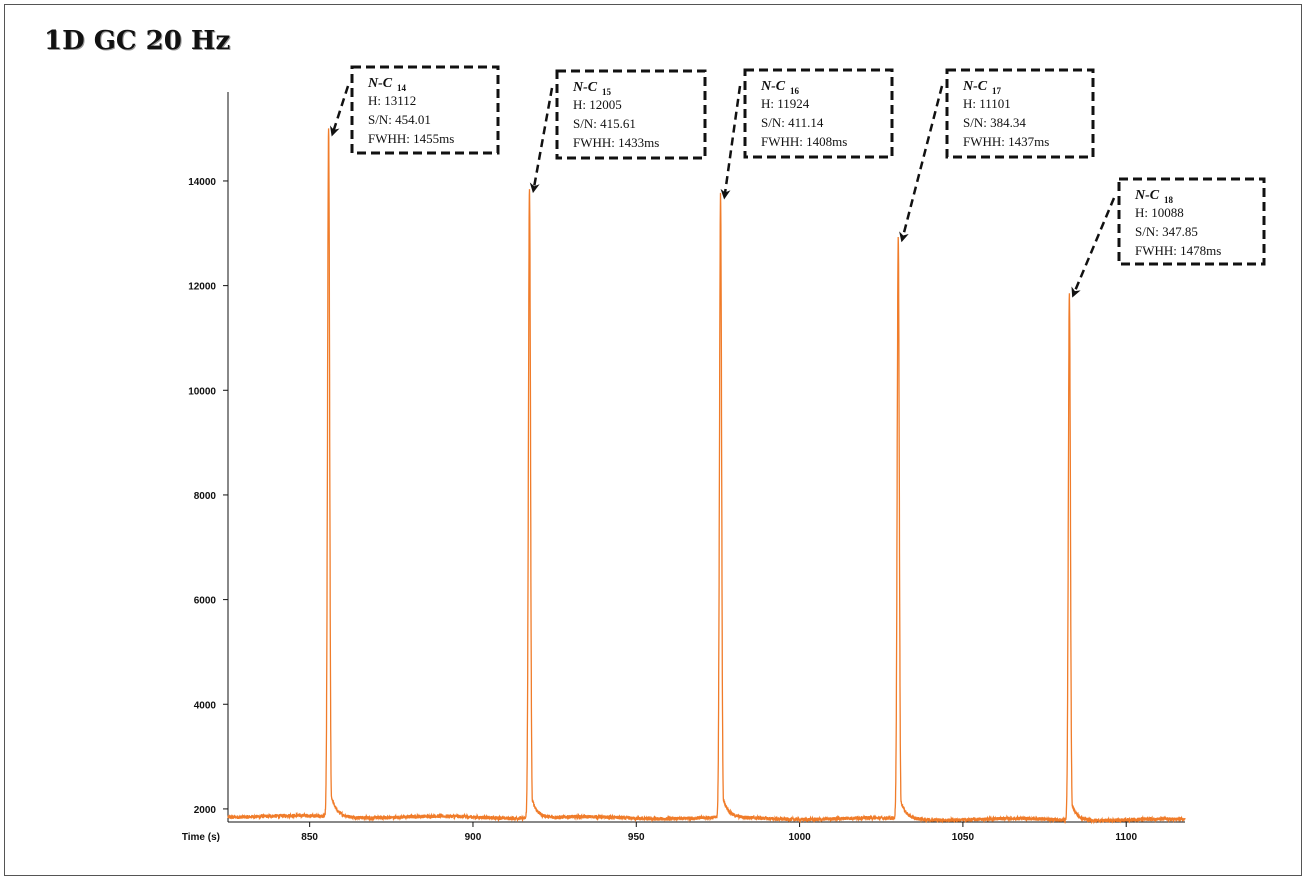  Describe the element at coordinates (597, 104) in the screenshot. I see `annotation-height: H: 12005` at that location.